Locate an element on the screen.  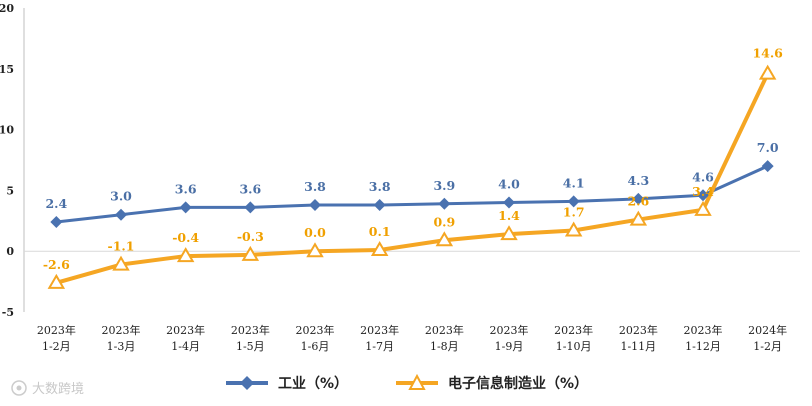
x-tick-label: 1-7月 is located at coordinates (379, 346).